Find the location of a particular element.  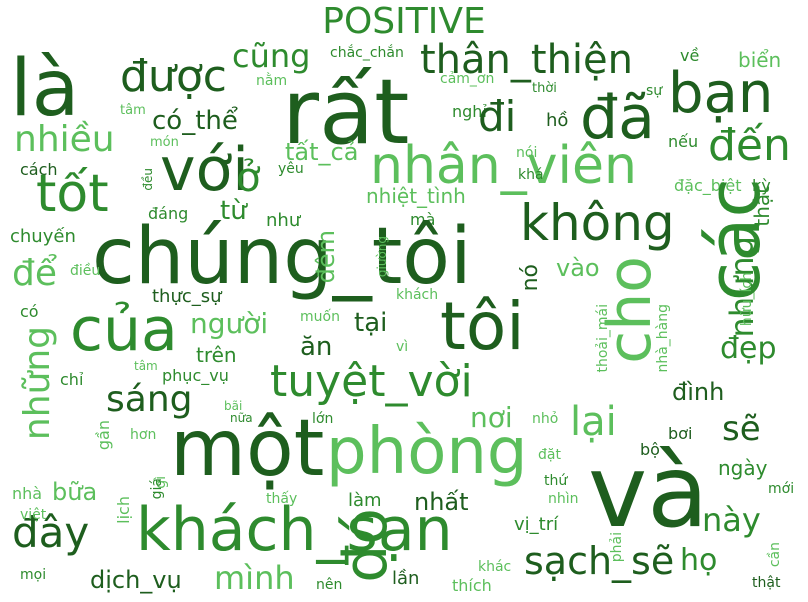

word-item: bộ is located at coordinates (650, 449).